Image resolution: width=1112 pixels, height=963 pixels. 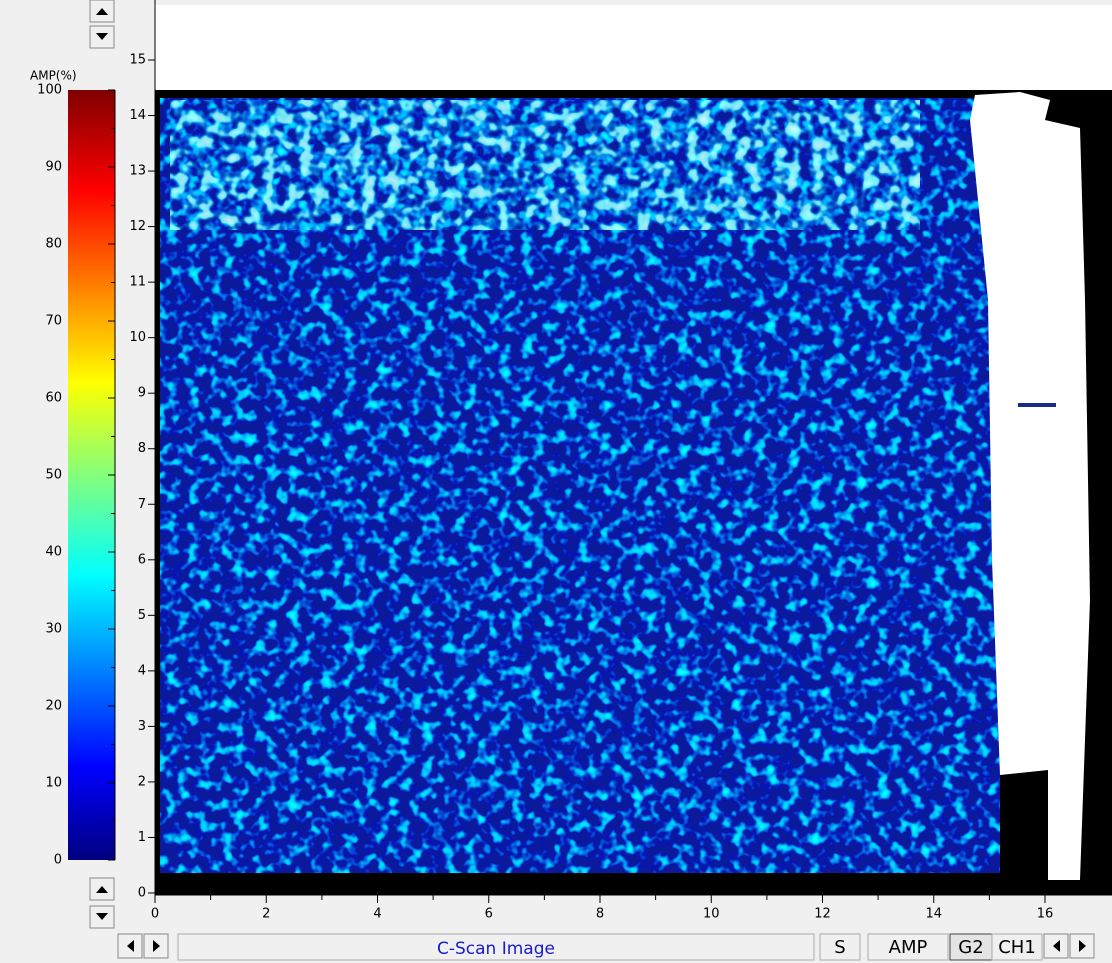 I want to click on toolbar-button-label: S, so click(x=839, y=947).